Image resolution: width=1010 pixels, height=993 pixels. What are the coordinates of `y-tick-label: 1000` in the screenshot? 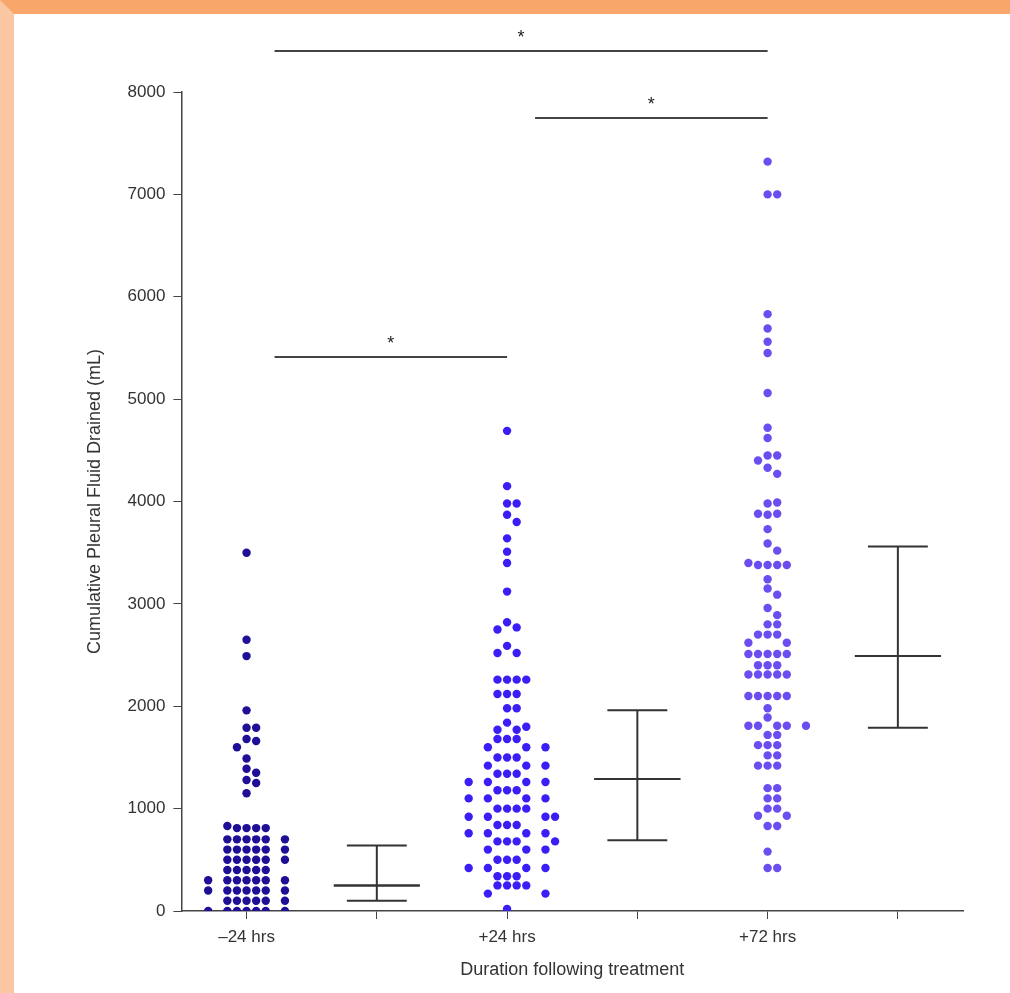 It's located at (146, 808).